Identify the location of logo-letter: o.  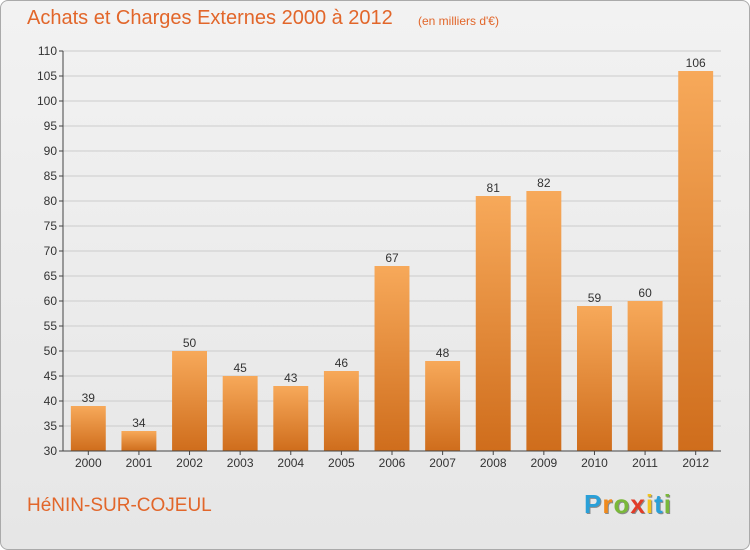
(622, 504).